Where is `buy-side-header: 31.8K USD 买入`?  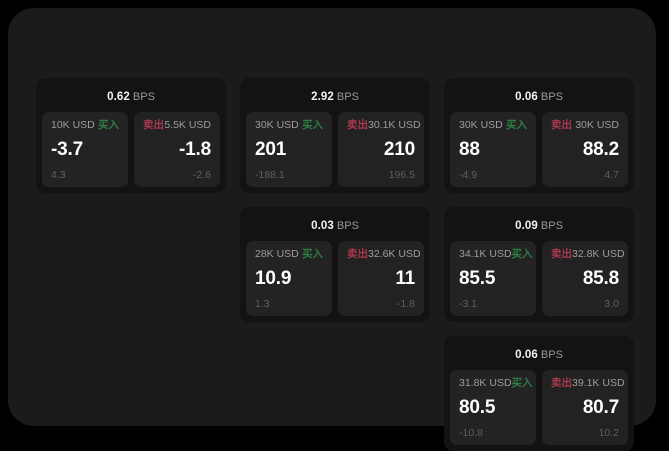 buy-side-header: 31.8K USD 买入 is located at coordinates (496, 383).